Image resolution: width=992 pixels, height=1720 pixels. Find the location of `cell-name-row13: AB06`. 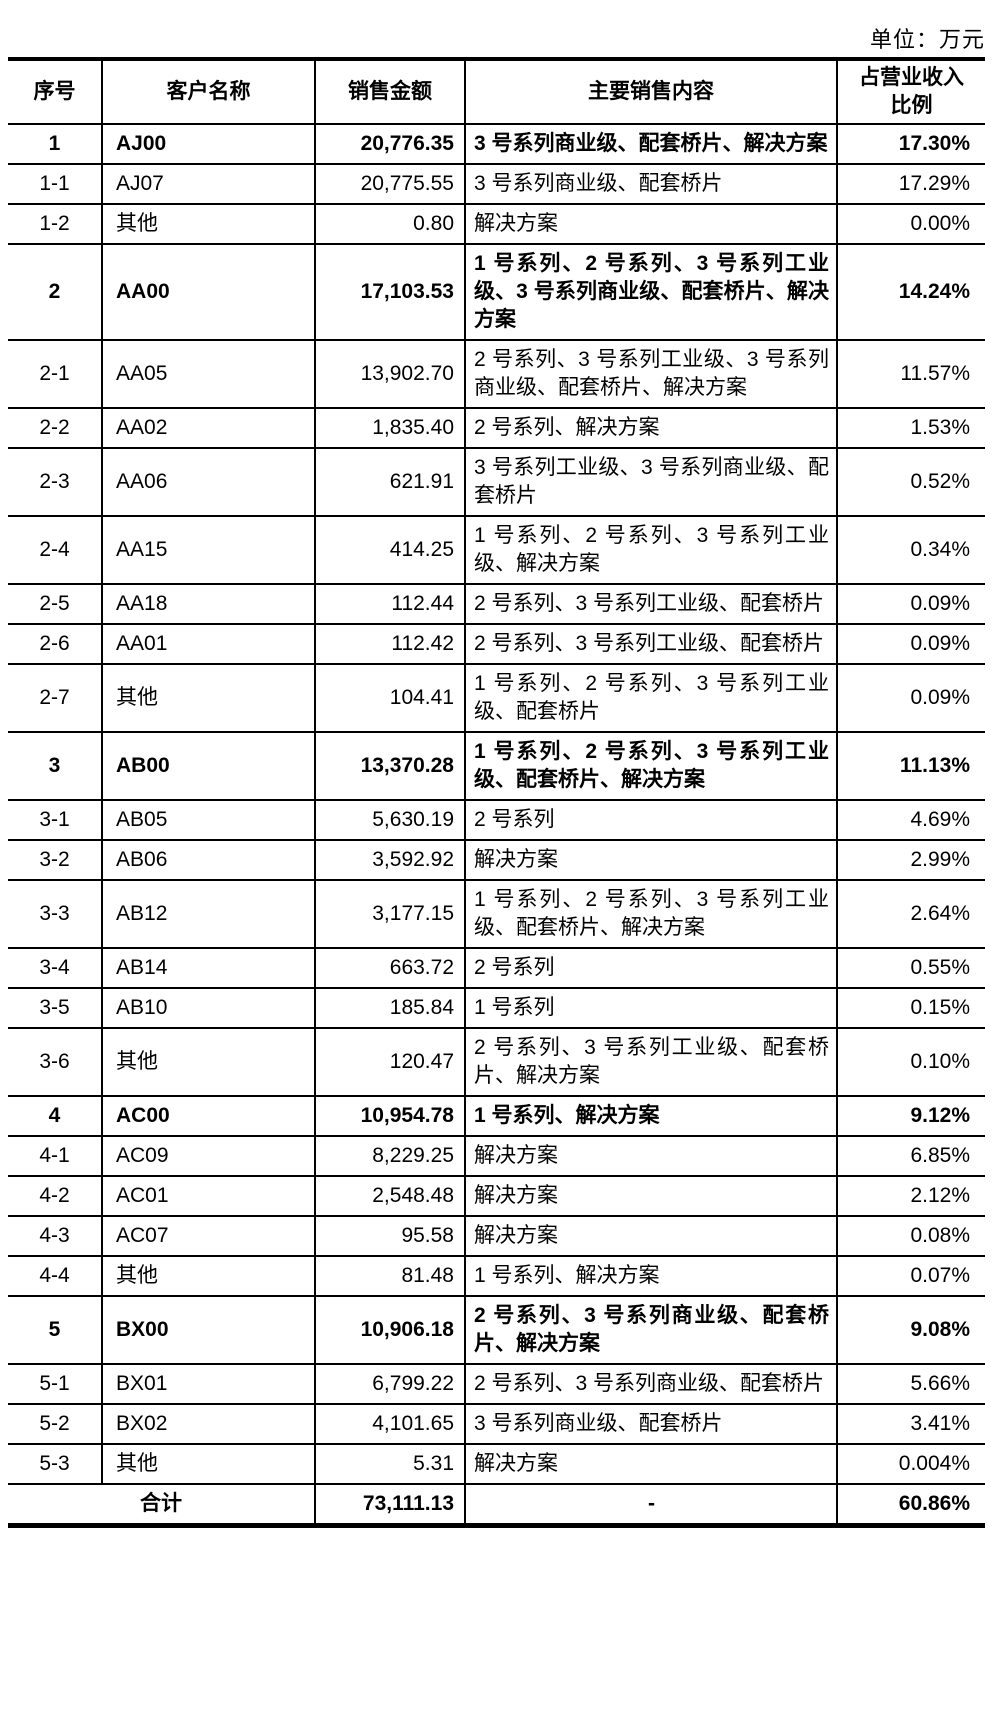

cell-name-row13: AB06 is located at coordinates (209, 859).